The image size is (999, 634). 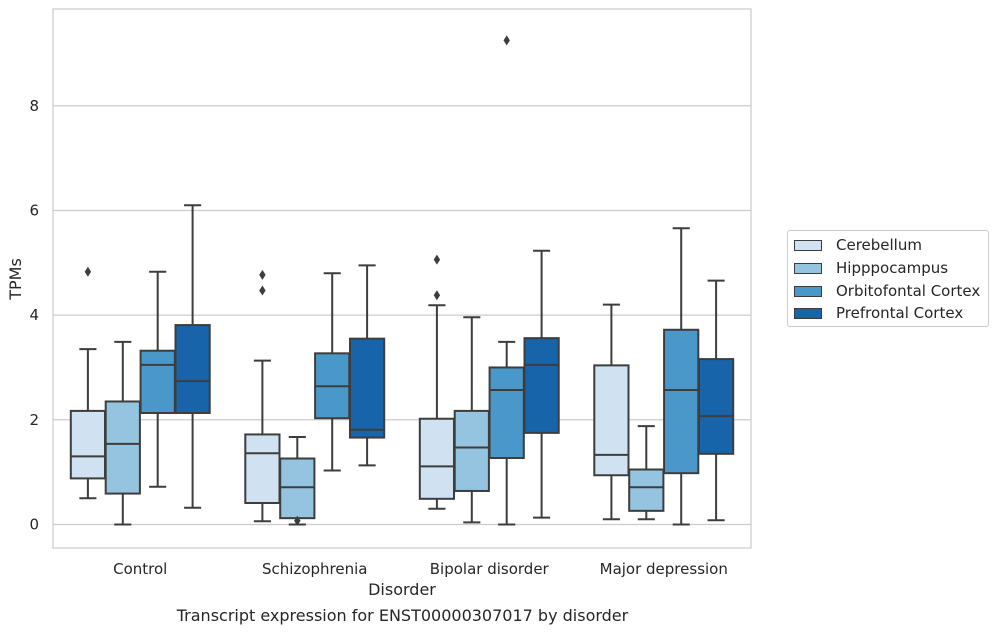 I want to click on y-tick-label: 4, so click(x=34, y=315).